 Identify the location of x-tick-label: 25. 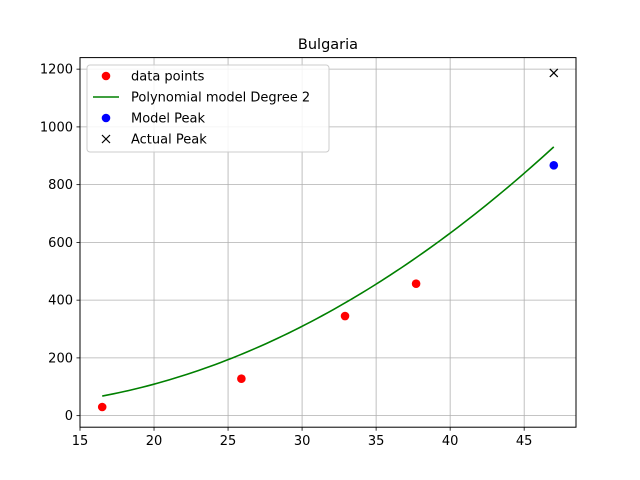
(228, 441).